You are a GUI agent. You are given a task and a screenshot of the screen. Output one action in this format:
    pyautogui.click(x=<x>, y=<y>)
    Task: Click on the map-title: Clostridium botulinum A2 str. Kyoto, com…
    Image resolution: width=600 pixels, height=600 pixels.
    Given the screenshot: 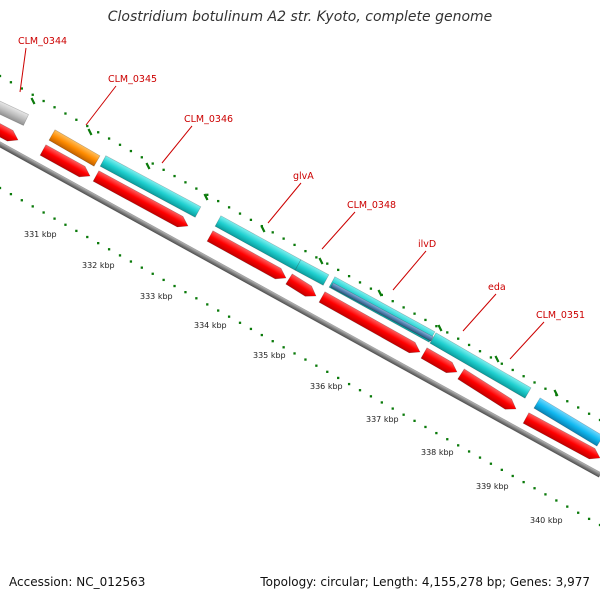 What is the action you would take?
    pyautogui.click(x=300, y=17)
    